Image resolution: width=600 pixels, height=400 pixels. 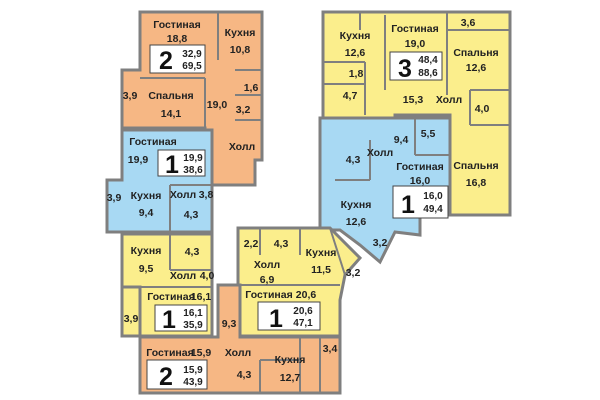 I want to click on living-area: 19,9, so click(x=193, y=158).